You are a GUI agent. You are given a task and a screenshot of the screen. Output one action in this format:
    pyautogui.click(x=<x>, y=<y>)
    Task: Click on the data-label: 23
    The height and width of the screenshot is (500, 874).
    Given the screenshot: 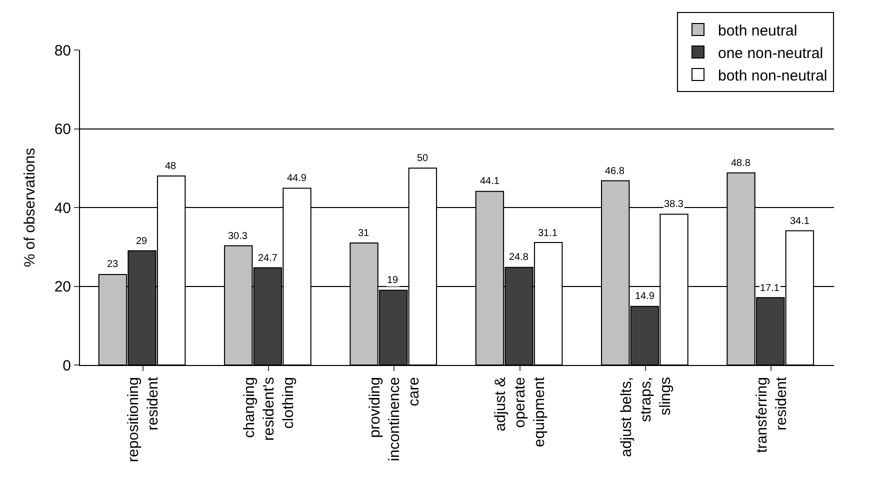 What is the action you would take?
    pyautogui.click(x=113, y=264)
    